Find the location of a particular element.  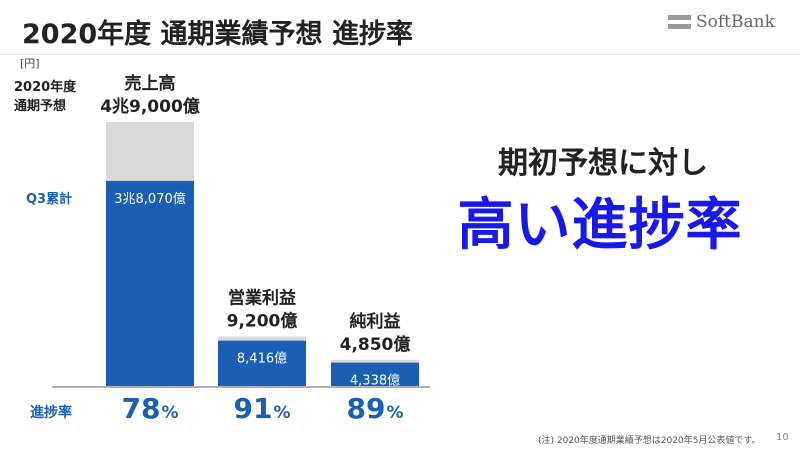

forecast-value-label: 4兆9,000億 is located at coordinates (150, 106).